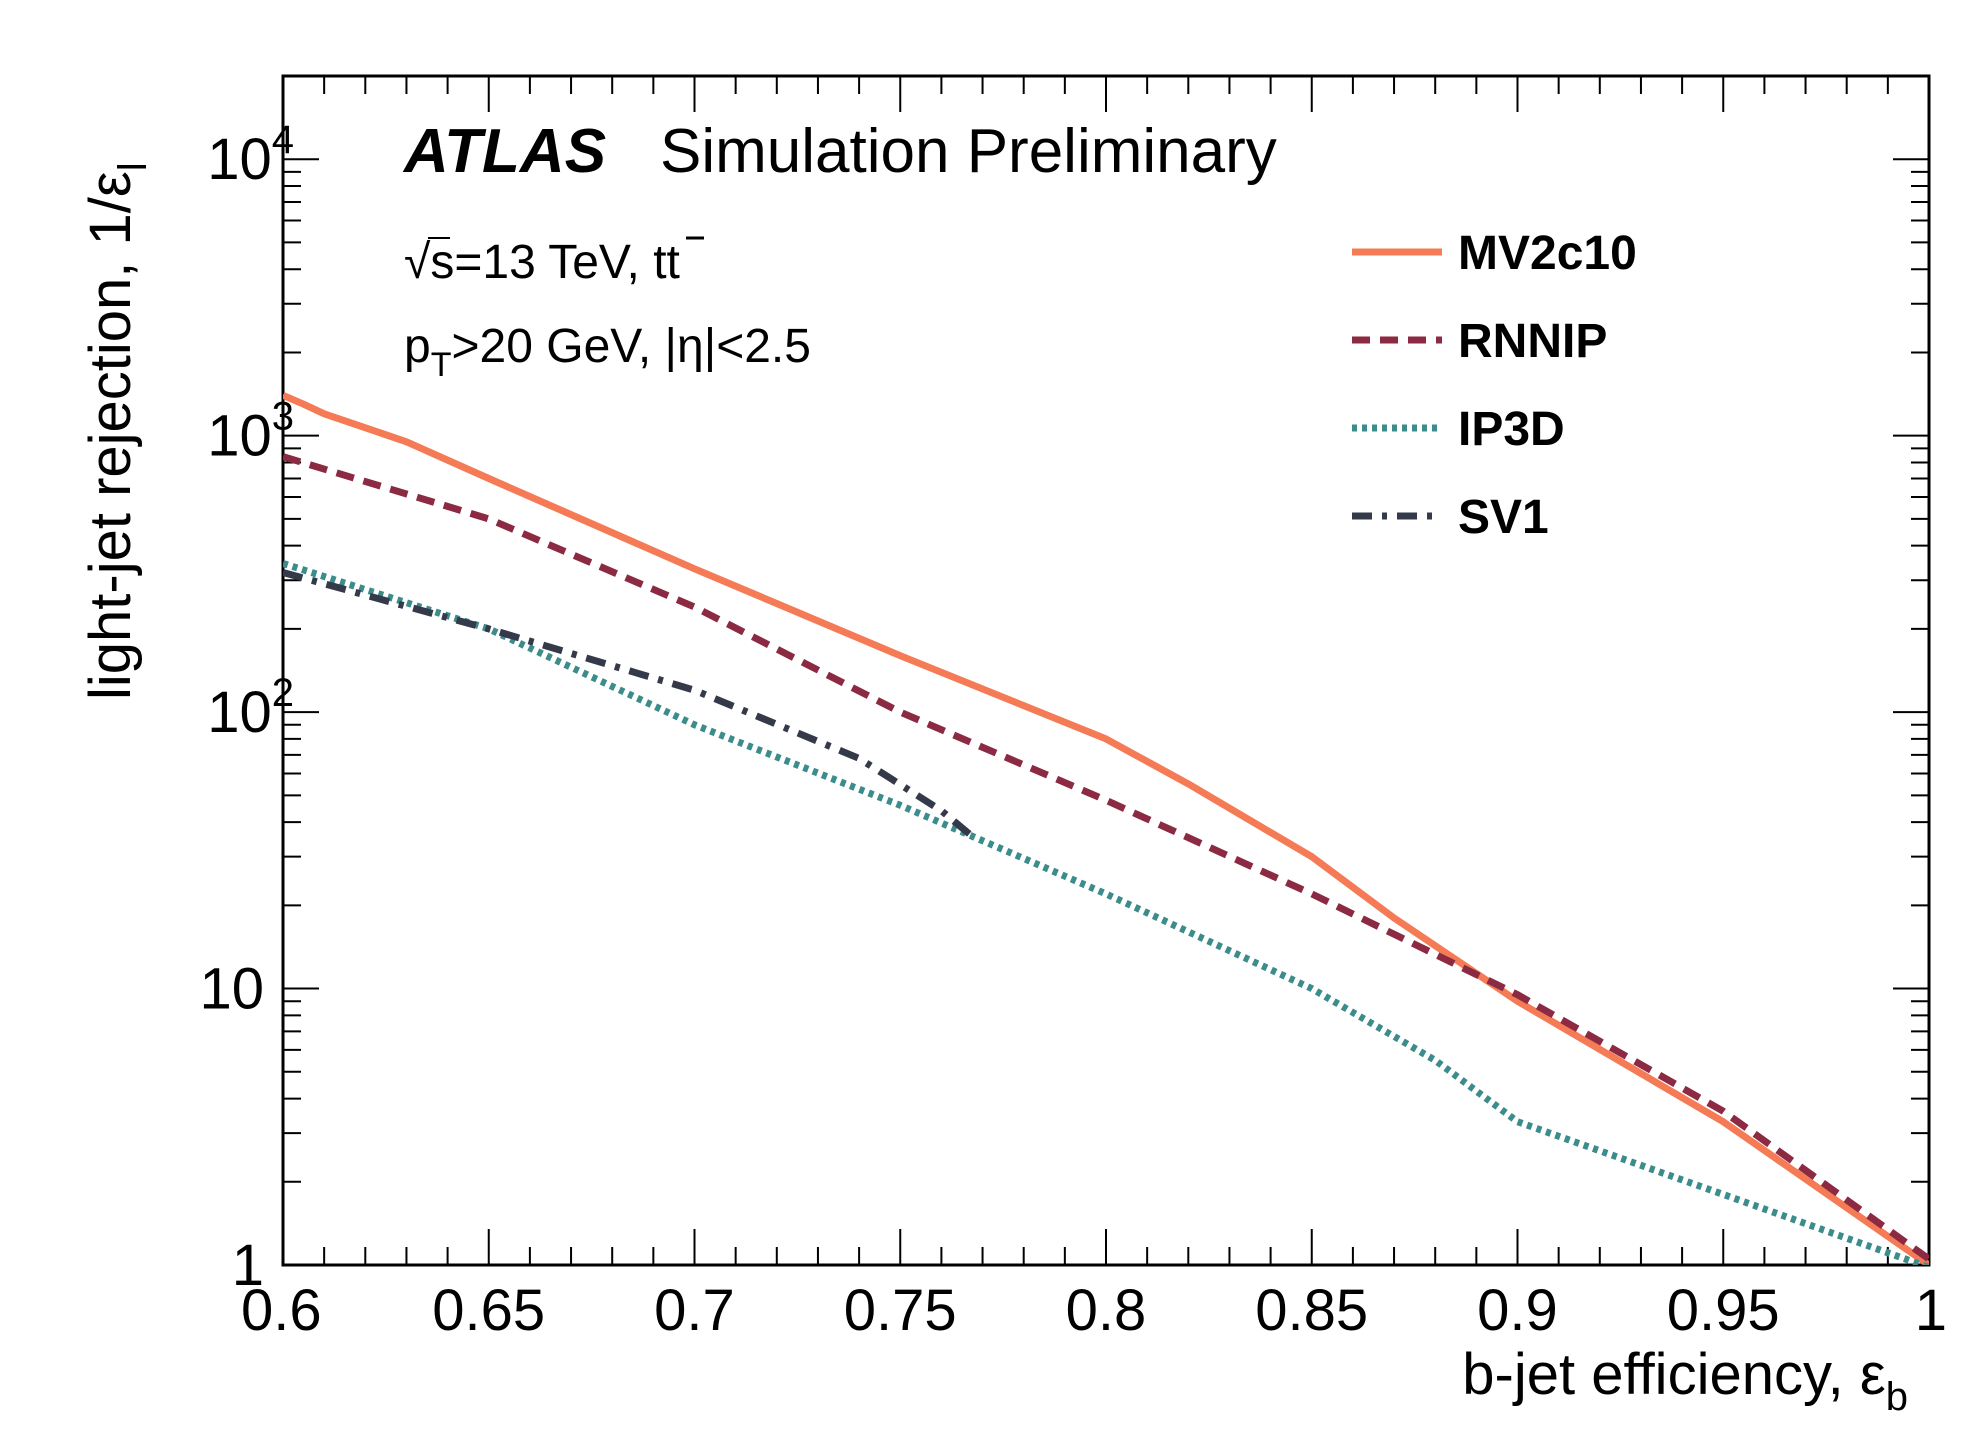 The width and height of the screenshot is (1979, 1430). What do you see at coordinates (250, 155) in the screenshot?
I see `y-tick-label: 10⁴` at bounding box center [250, 155].